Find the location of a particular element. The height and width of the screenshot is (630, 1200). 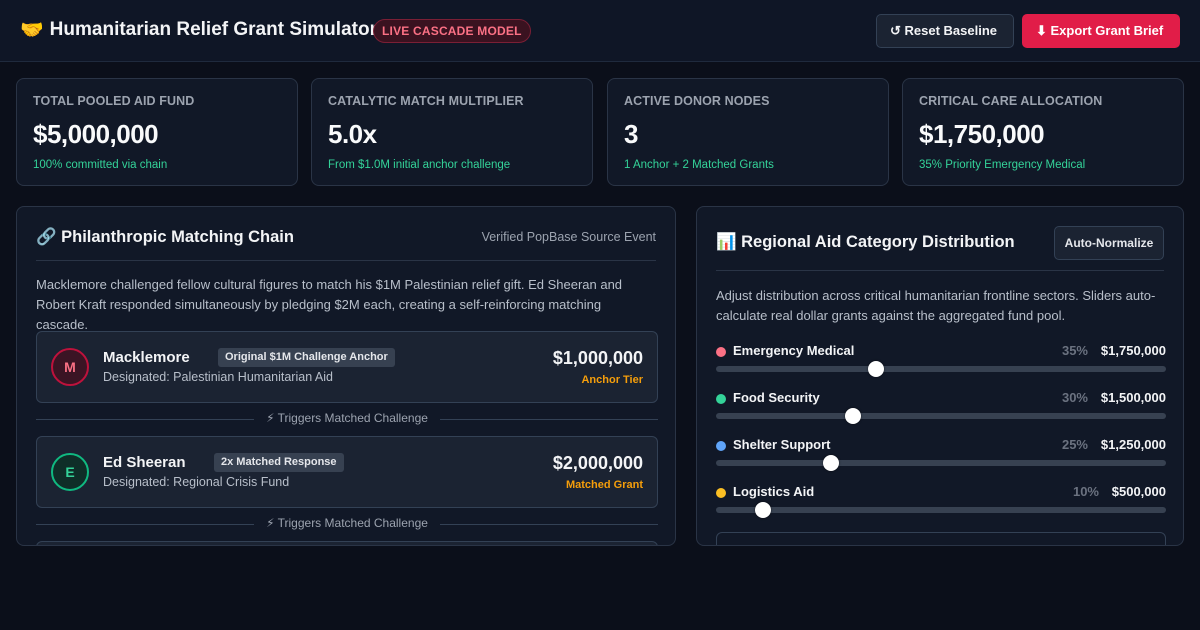

avatar: E is located at coordinates (70, 472).